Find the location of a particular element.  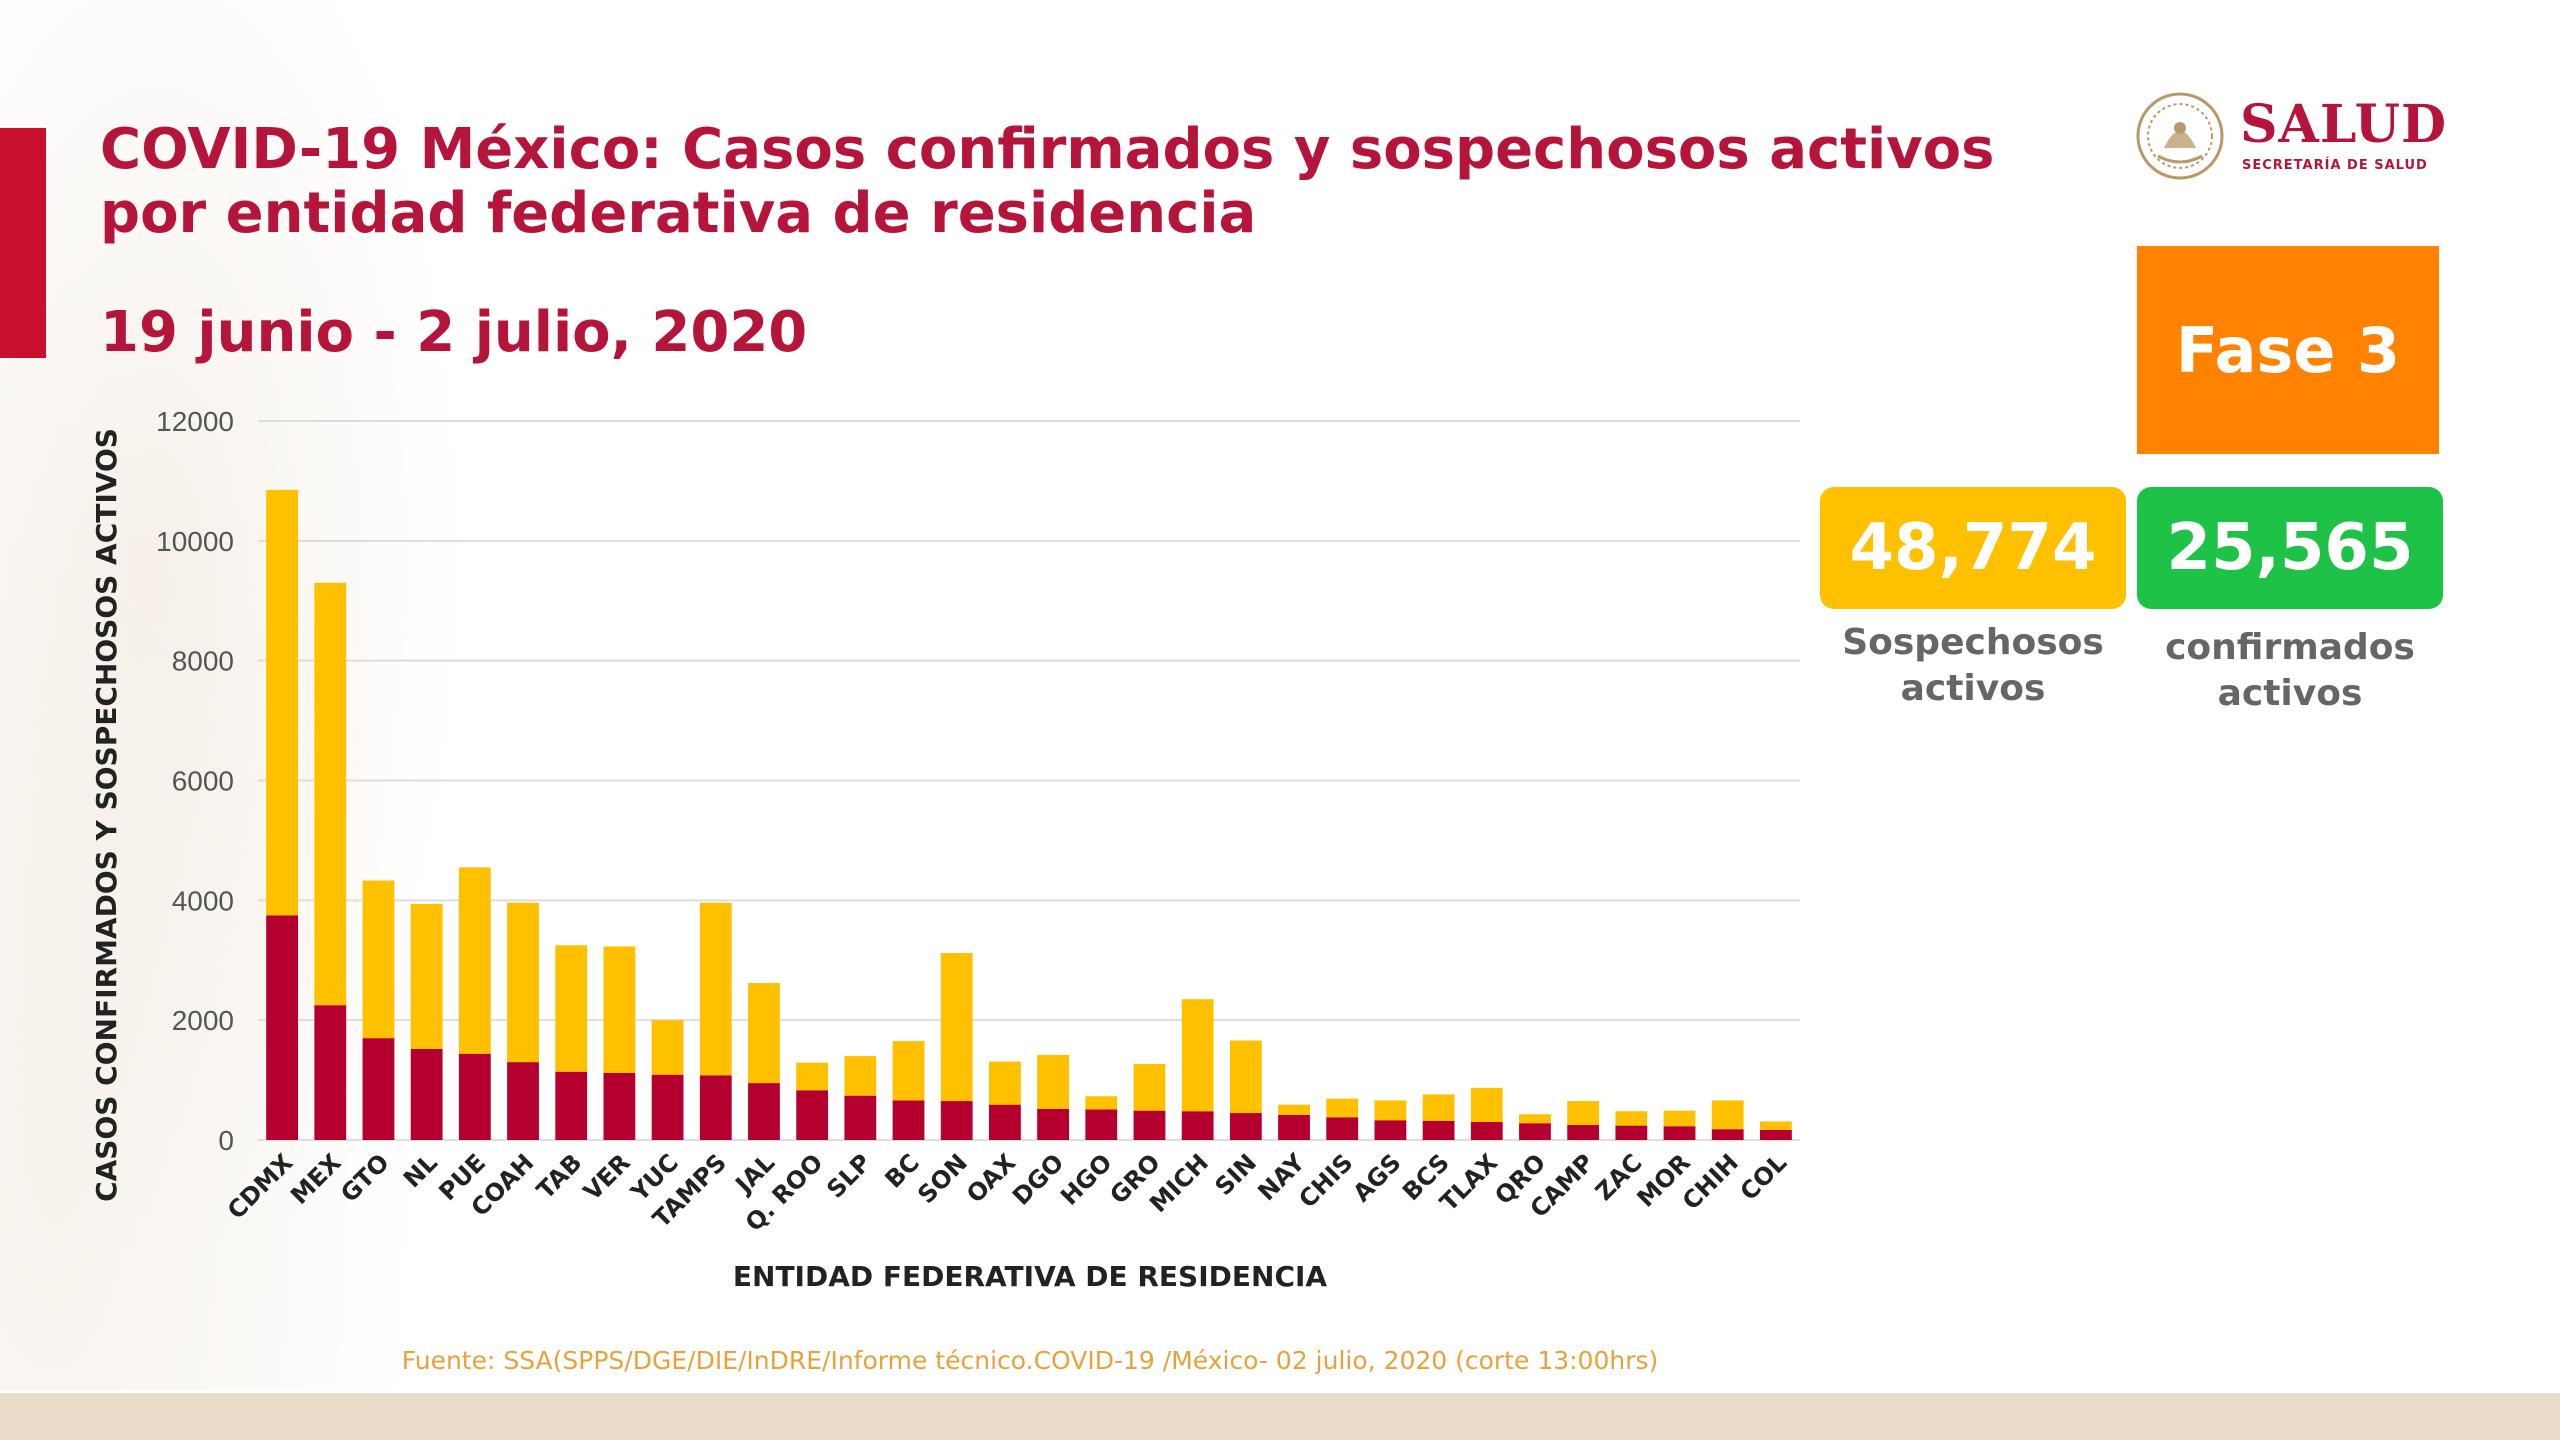

phase-badge: Fase 3 is located at coordinates (2288, 350).